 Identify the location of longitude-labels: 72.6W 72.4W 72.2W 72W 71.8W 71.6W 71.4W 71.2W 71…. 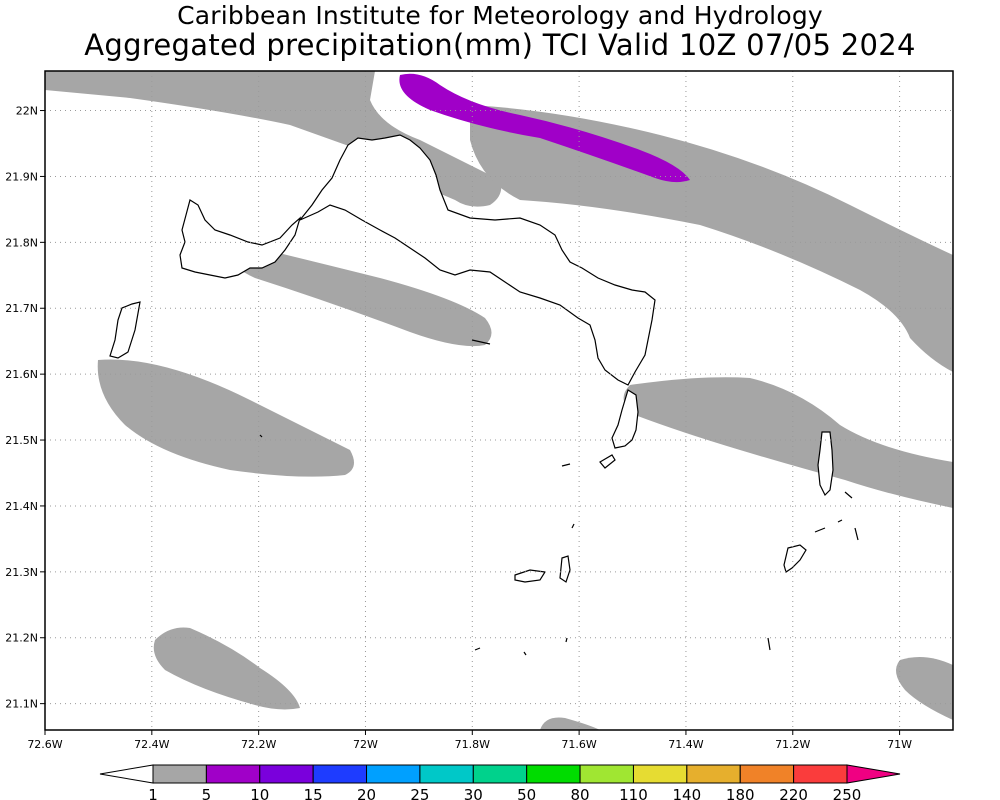
(469, 744).